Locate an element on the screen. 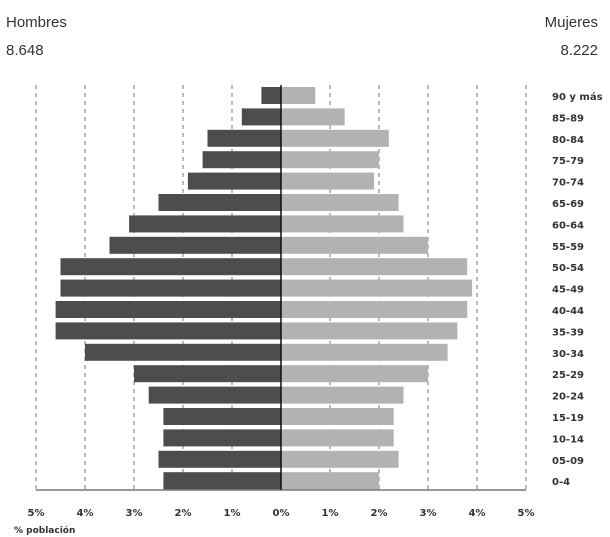 The height and width of the screenshot is (537, 610). age-label: 30-34 is located at coordinates (568, 354).